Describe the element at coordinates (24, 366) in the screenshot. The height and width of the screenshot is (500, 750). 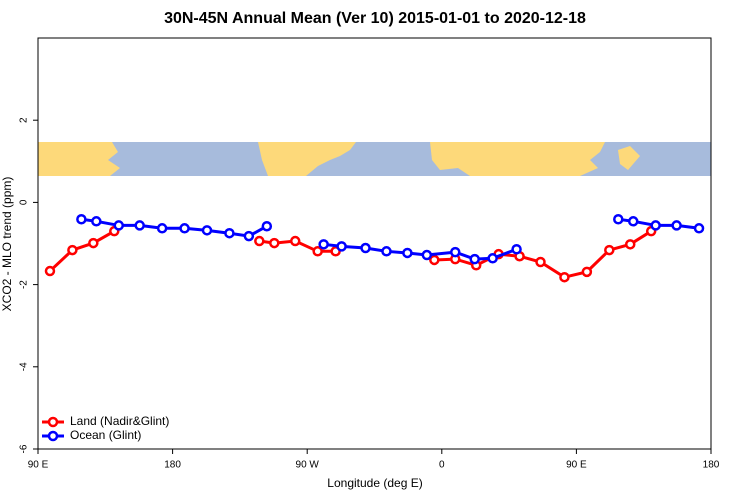
I see `y-tick-label: -4` at that location.